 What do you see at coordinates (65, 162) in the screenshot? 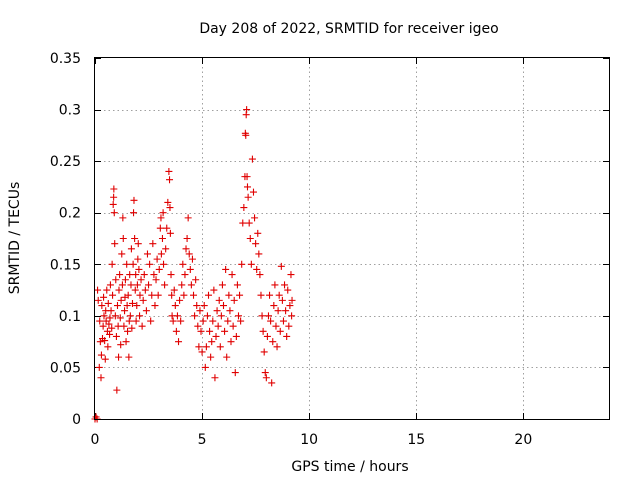
I see `y-tick-label: 0.25` at bounding box center [65, 162].